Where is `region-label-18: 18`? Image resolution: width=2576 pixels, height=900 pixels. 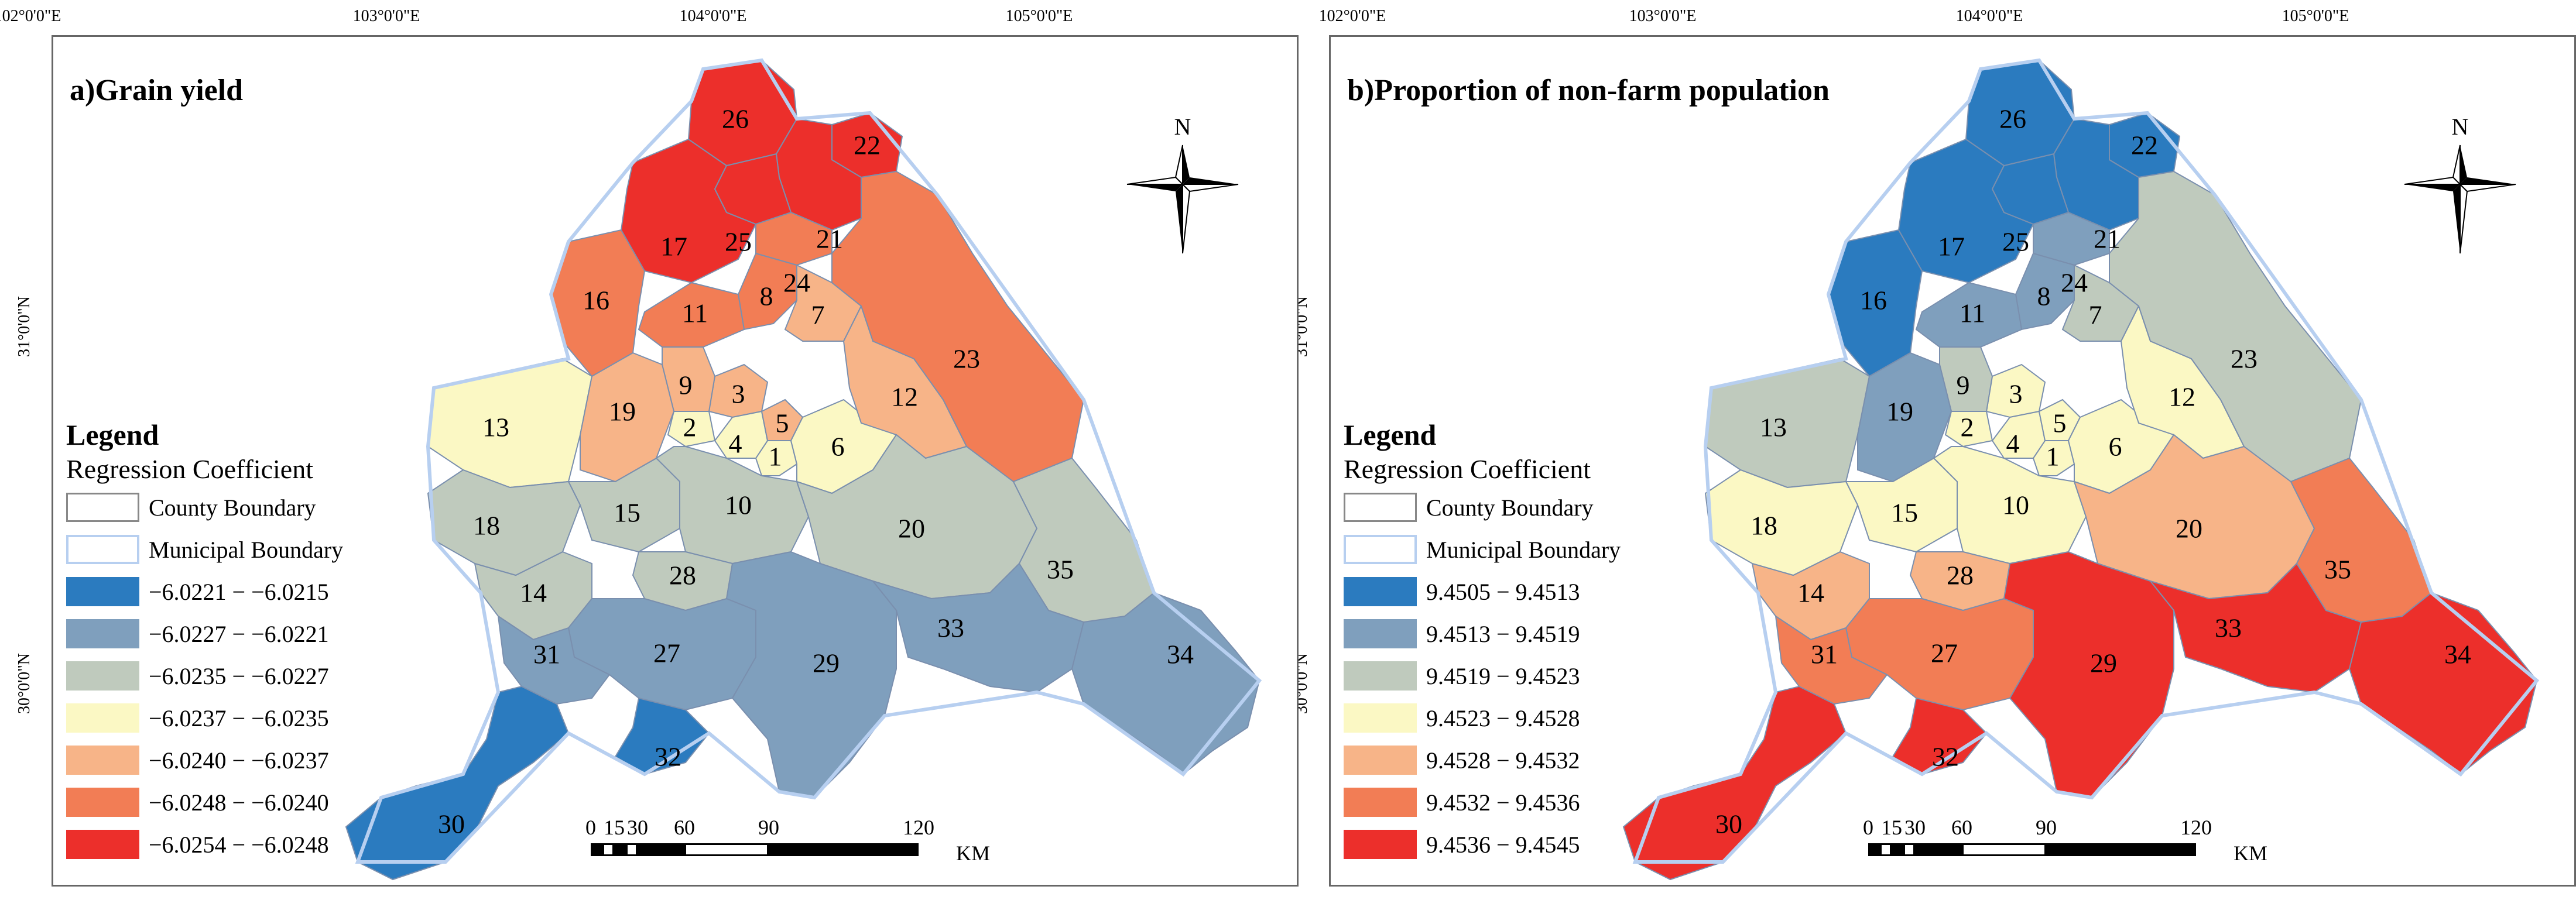 region-label-18: 18 is located at coordinates (486, 526).